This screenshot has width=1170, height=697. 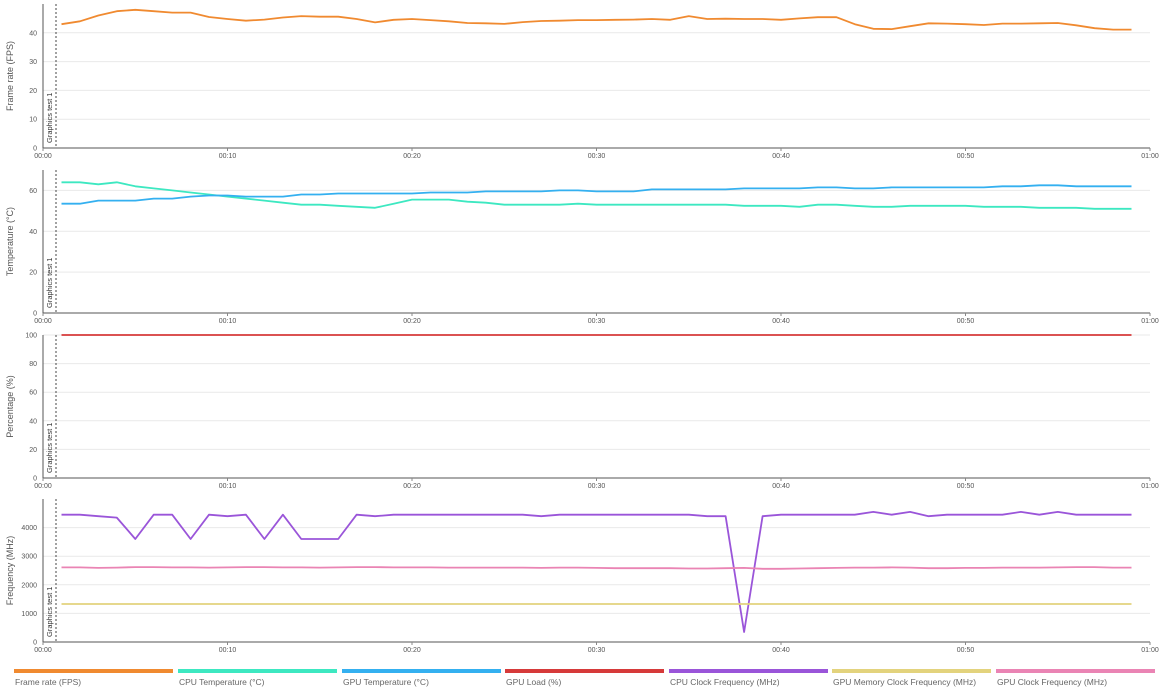 I want to click on y-tick-label: 2000, so click(x=29, y=585).